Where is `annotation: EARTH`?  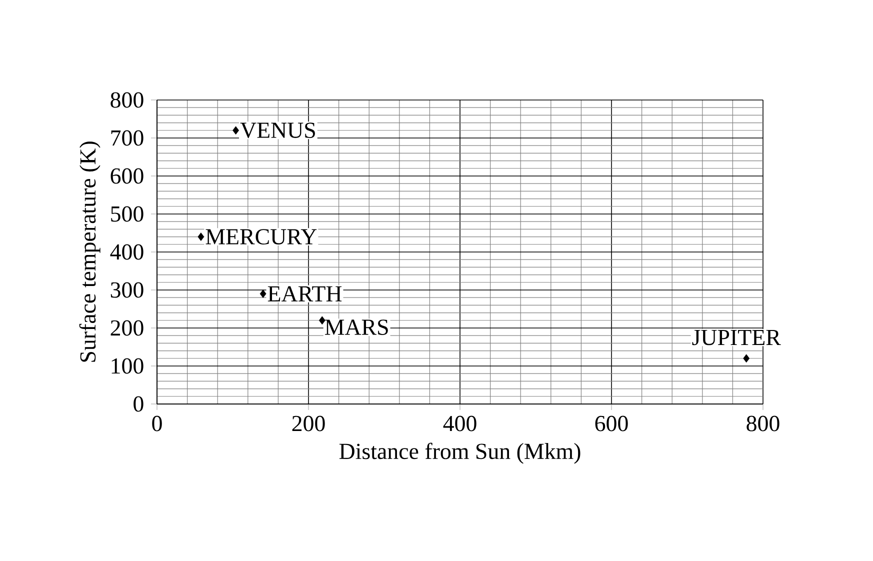 annotation: EARTH is located at coordinates (305, 294).